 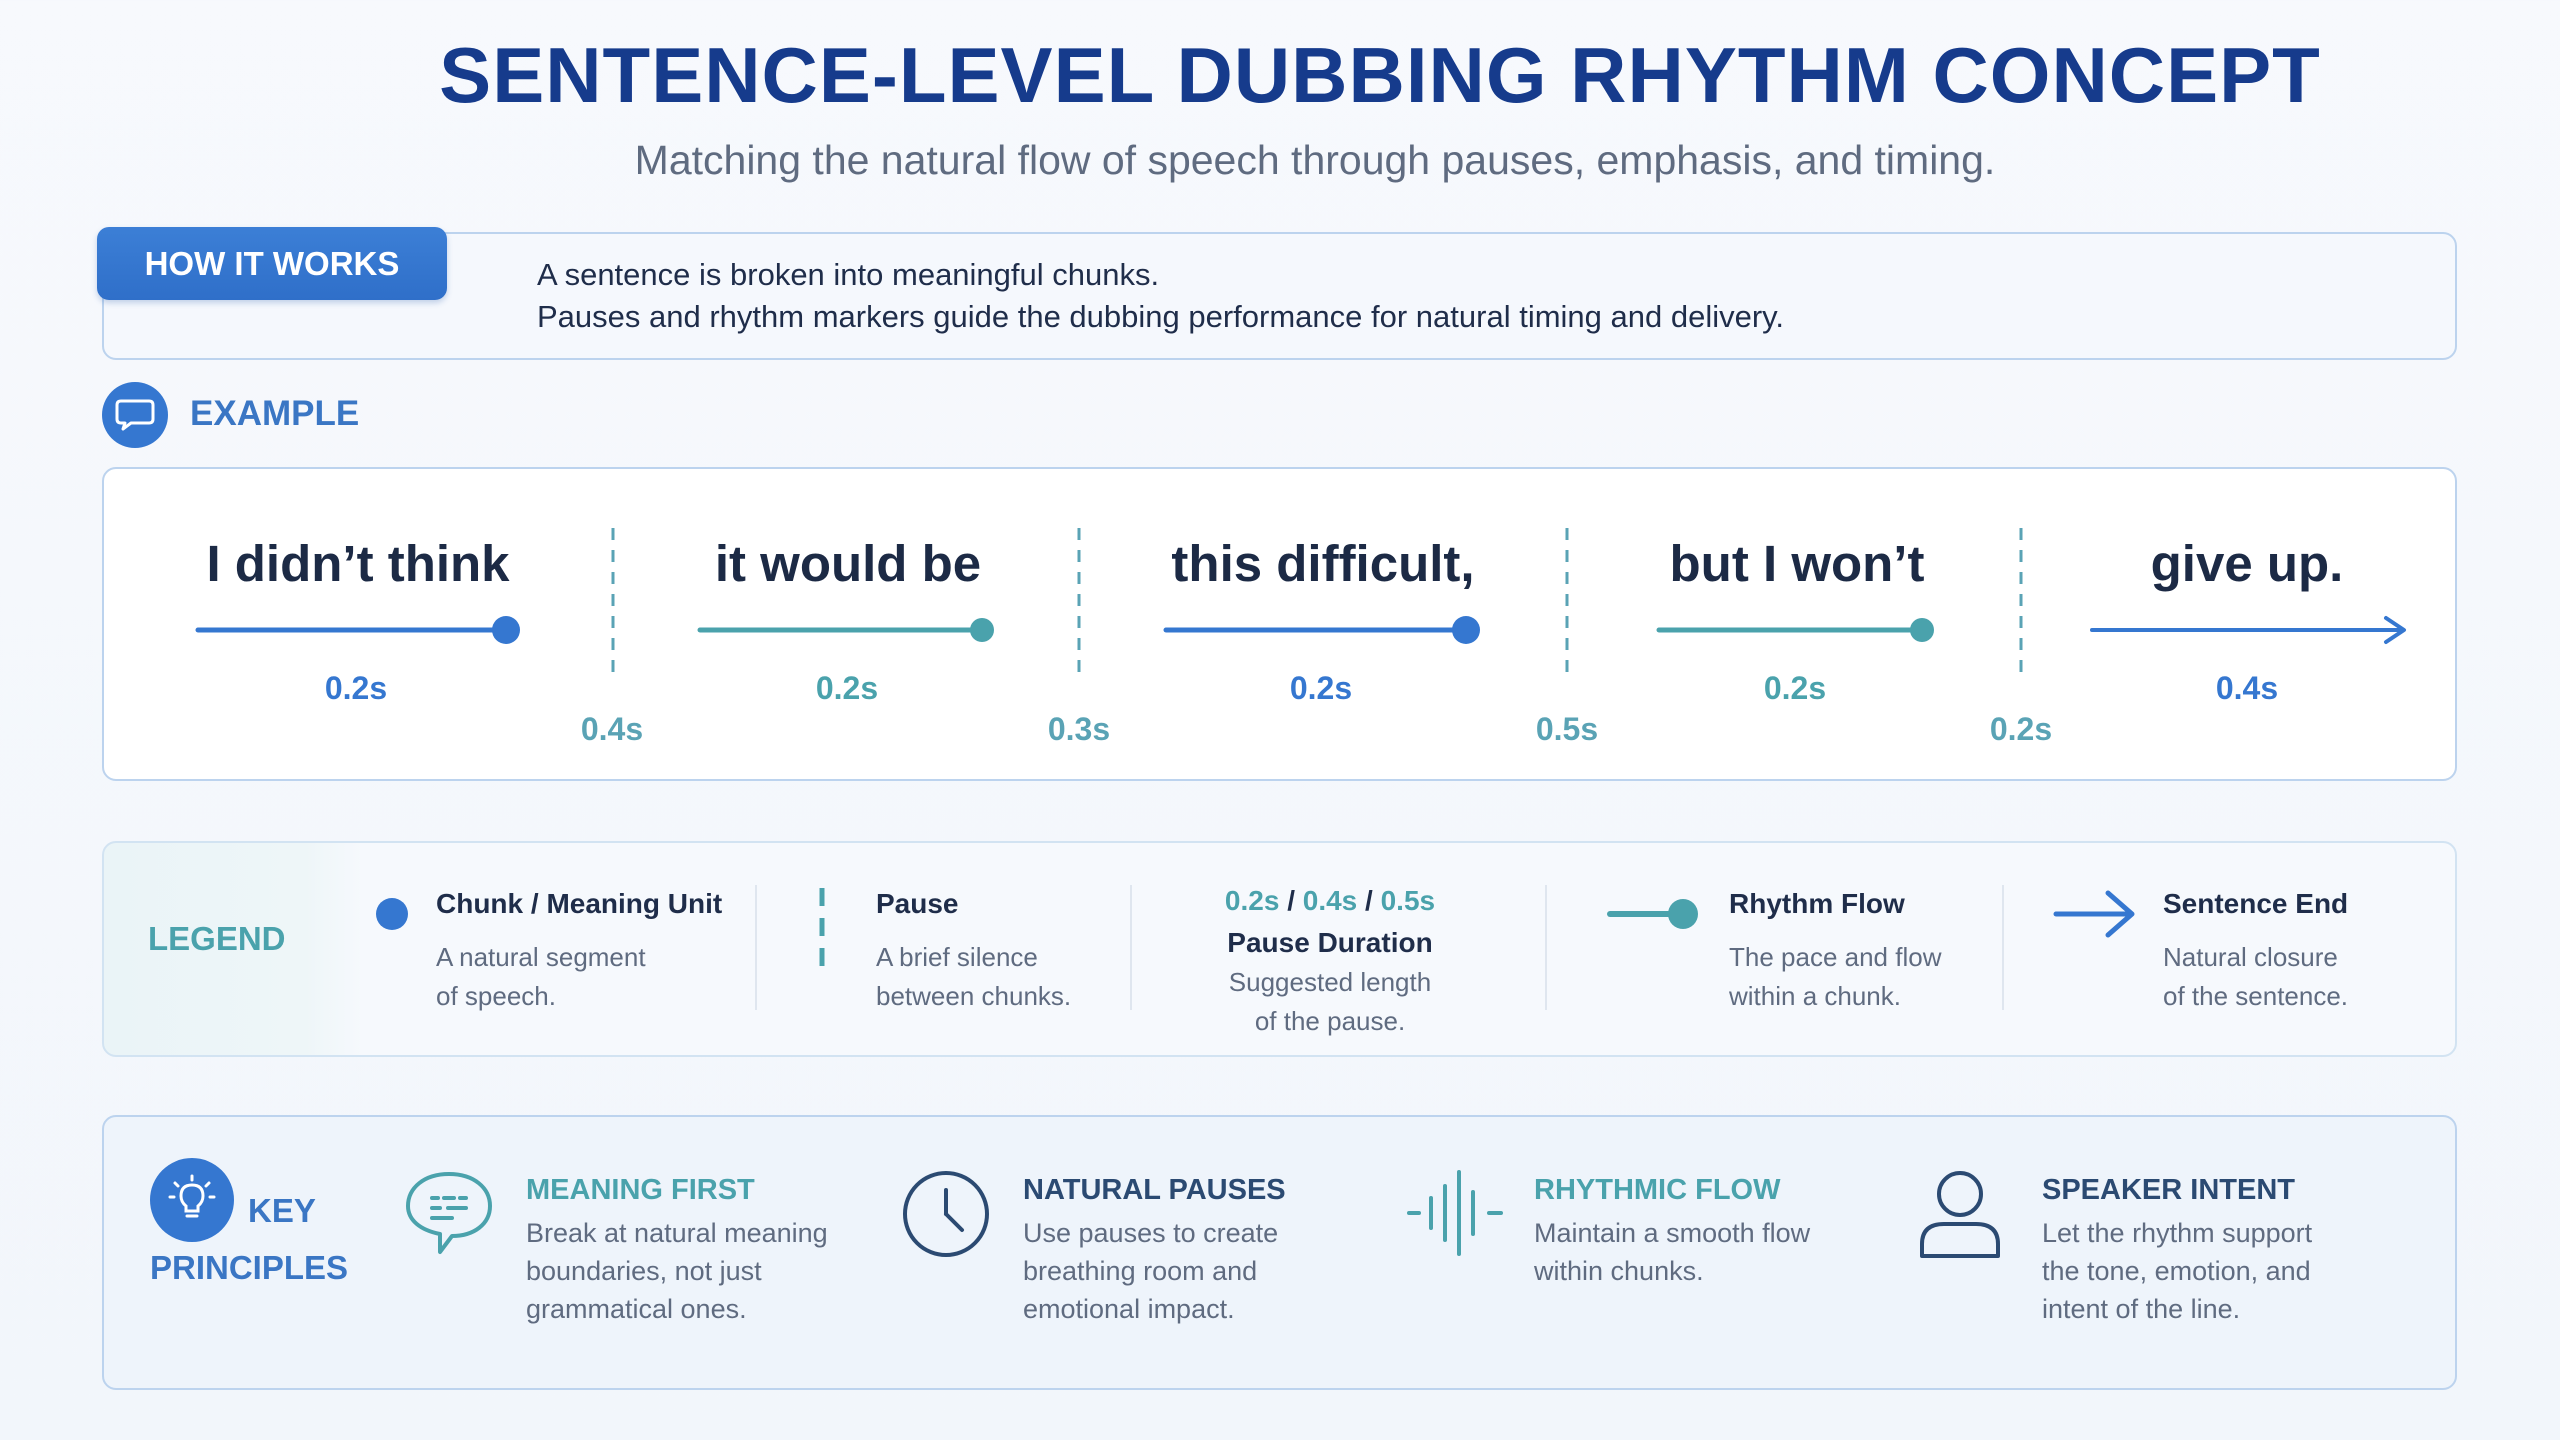 I want to click on speech-bubble-icon, so click(x=449, y=1213).